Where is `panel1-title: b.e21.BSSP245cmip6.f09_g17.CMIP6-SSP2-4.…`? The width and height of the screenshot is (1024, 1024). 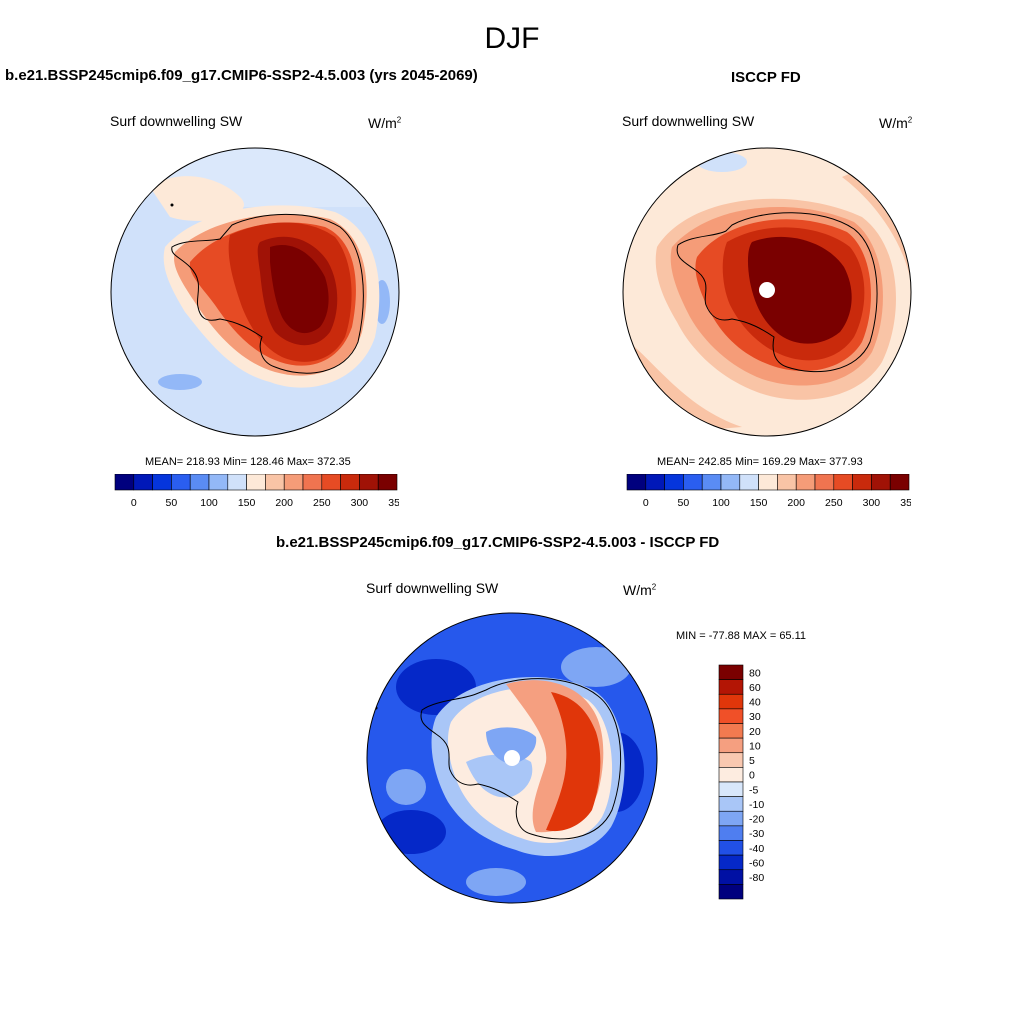
panel1-title: b.e21.BSSP245cmip6.f09_g17.CMIP6-SSP2-4.… is located at coordinates (241, 75).